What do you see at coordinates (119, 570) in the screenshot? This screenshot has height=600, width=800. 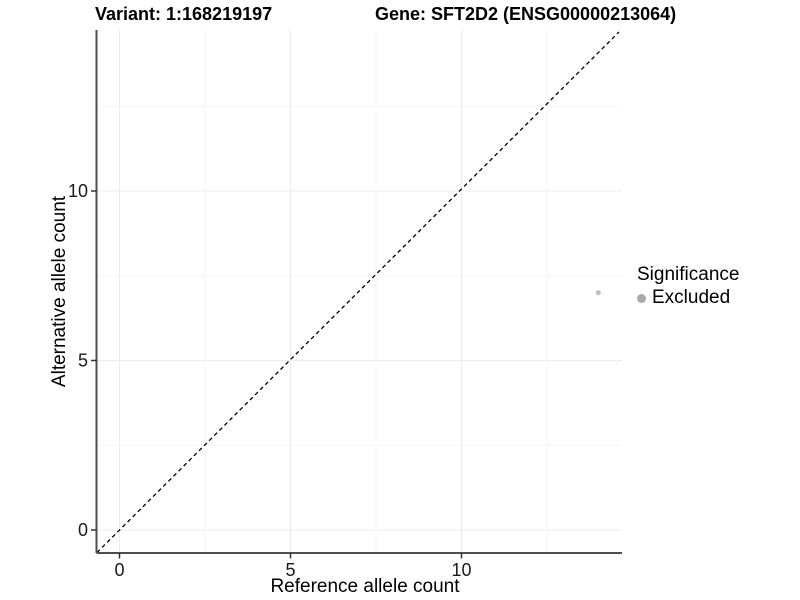 I see `x-tick-label-0: 0` at bounding box center [119, 570].